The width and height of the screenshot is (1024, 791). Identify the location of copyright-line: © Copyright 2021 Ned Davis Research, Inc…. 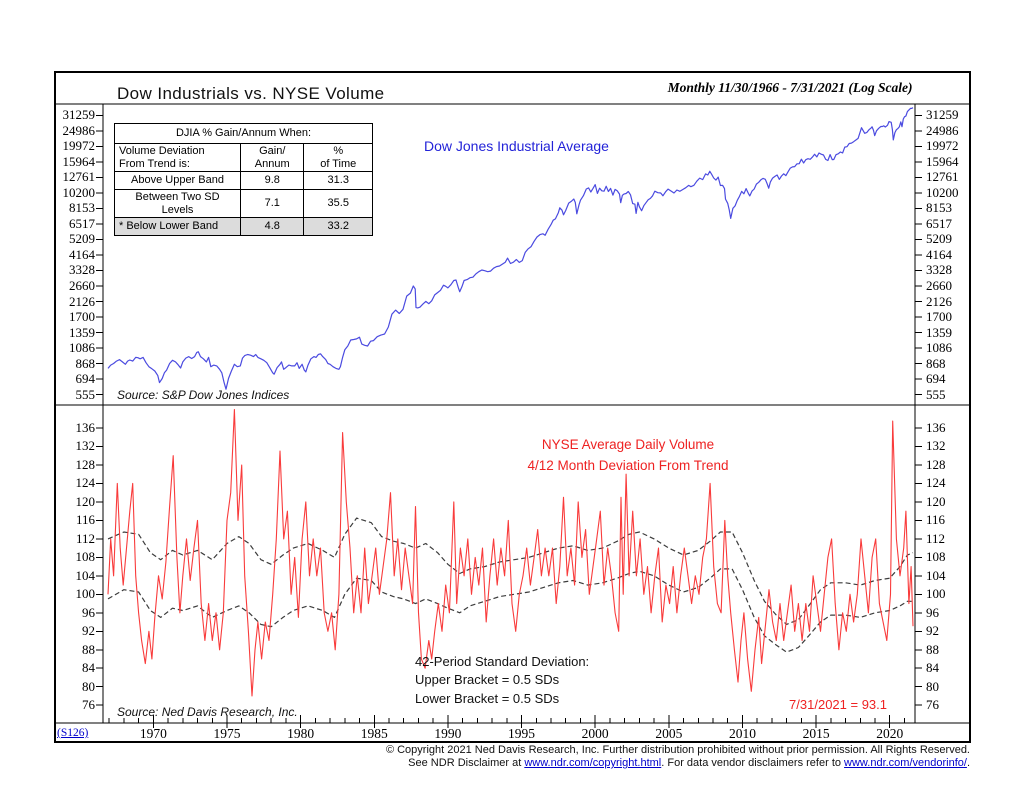
(677, 750).